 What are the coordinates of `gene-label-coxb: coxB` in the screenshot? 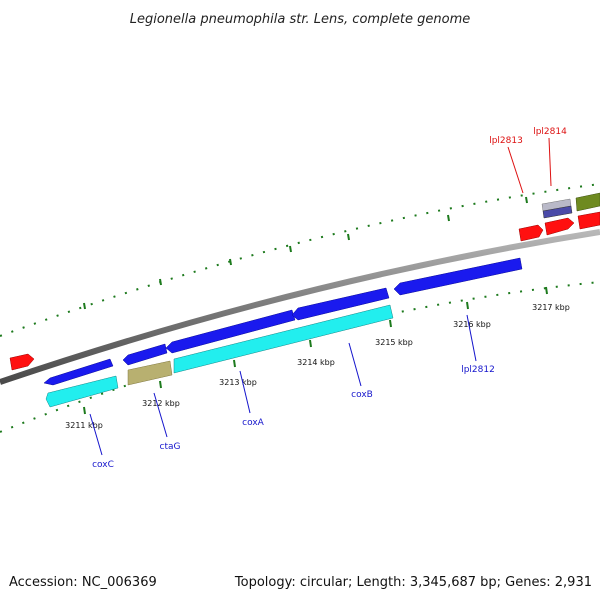 It's located at (362, 395).